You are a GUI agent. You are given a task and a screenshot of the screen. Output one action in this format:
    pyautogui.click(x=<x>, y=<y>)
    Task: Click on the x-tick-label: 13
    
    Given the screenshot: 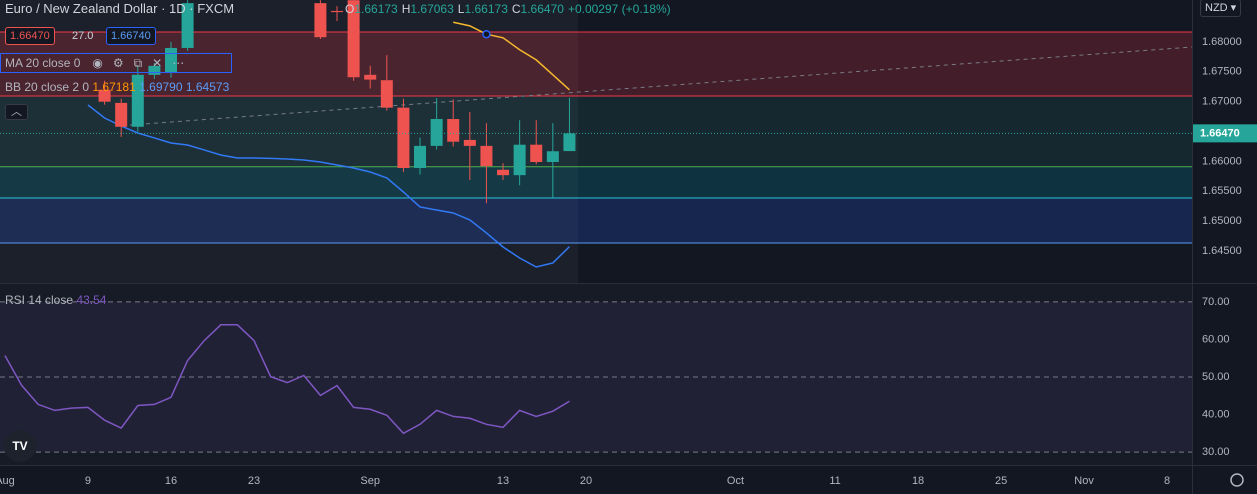 What is the action you would take?
    pyautogui.click(x=503, y=481)
    